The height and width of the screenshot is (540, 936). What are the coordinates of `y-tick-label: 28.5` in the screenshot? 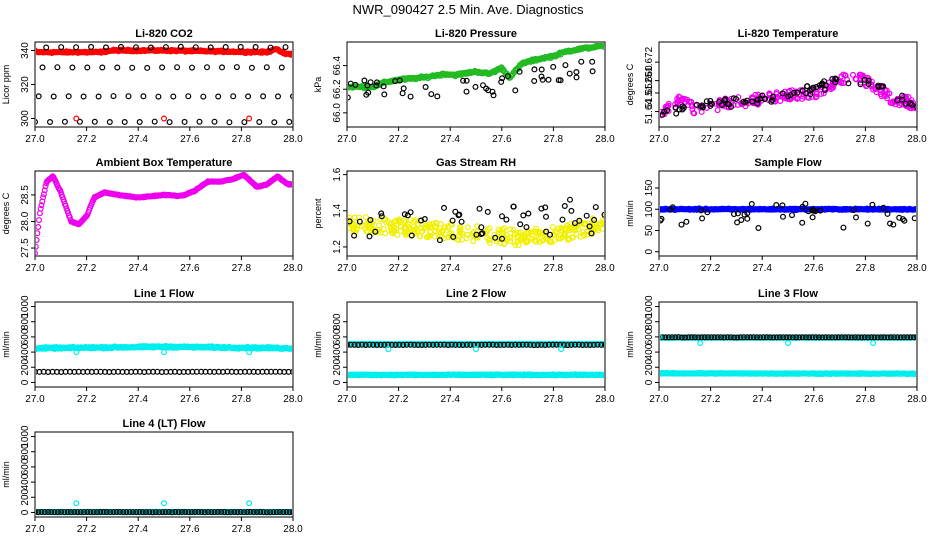 It's located at (25, 195).